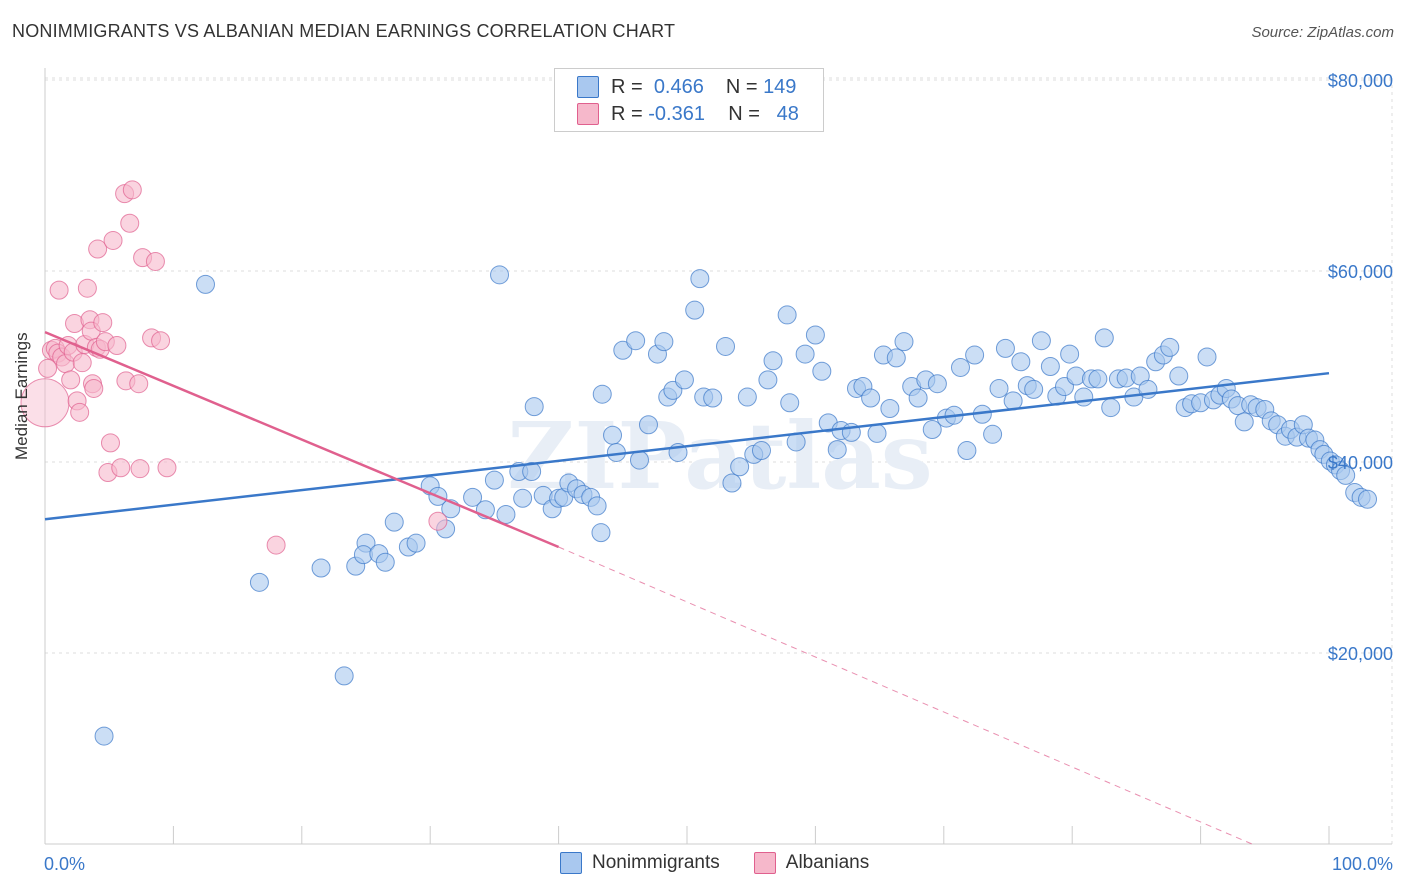 This screenshot has height=892, width=1406. Describe the element at coordinates (1360, 367) in the screenshot. I see `y-tick-labels: $20,000 $40,000 $60,000 $80,000` at that location.